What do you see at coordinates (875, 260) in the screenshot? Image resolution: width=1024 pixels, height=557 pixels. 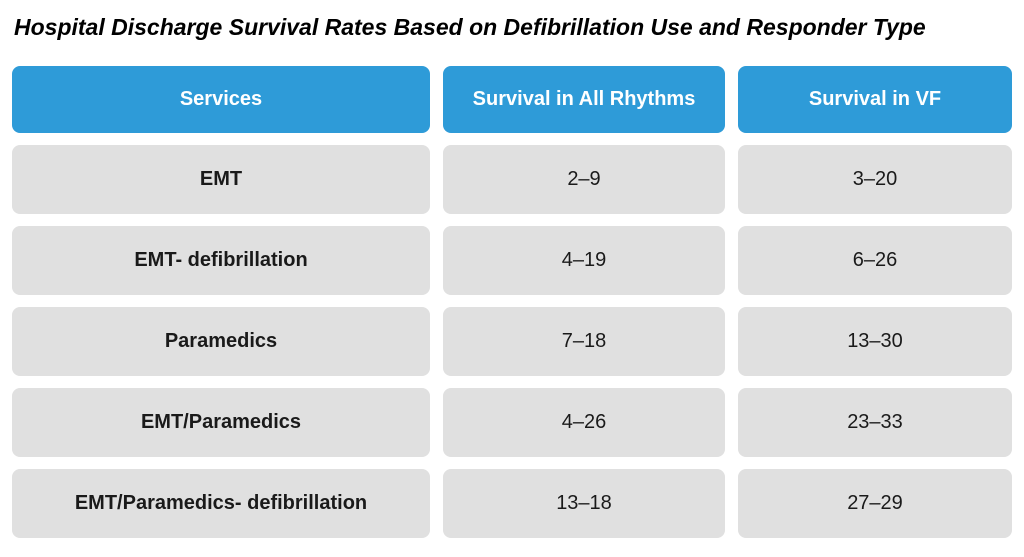 I see `cell-emt-defibrillation-vf: 6–26` at bounding box center [875, 260].